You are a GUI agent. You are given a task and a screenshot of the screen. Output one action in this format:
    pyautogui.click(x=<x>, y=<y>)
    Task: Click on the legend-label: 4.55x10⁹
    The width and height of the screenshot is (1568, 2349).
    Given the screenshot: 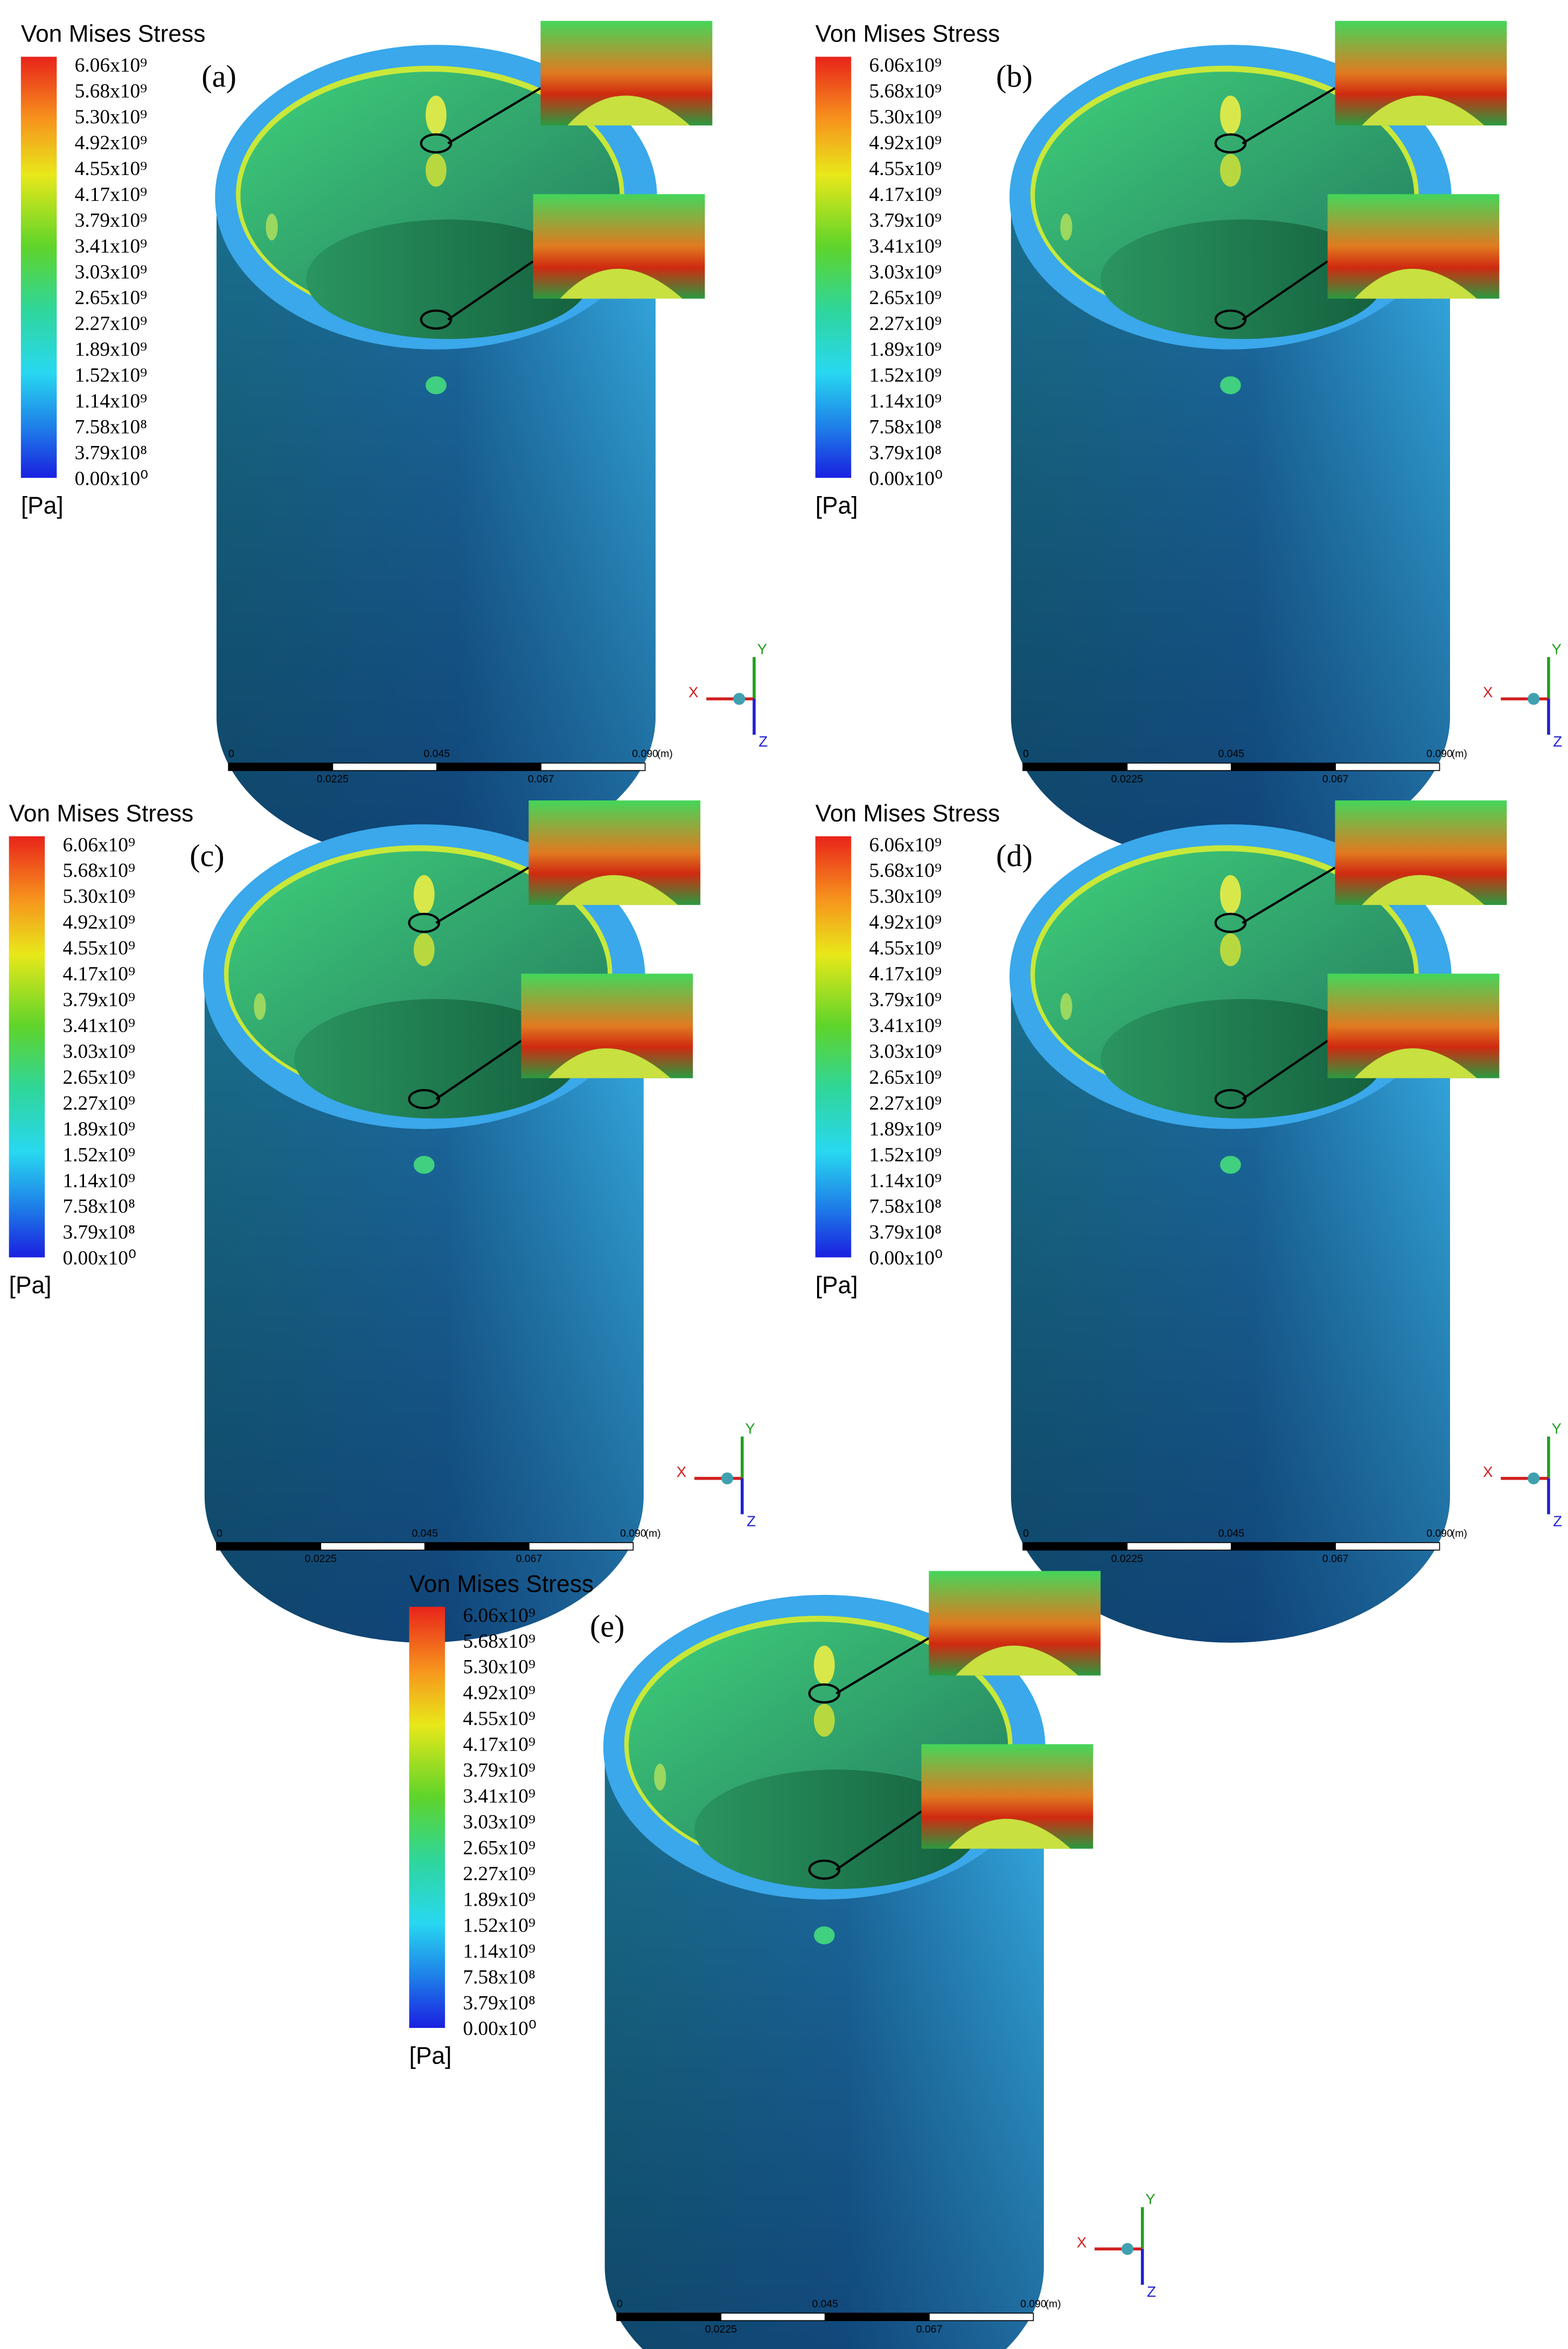 What is the action you would take?
    pyautogui.click(x=99, y=948)
    